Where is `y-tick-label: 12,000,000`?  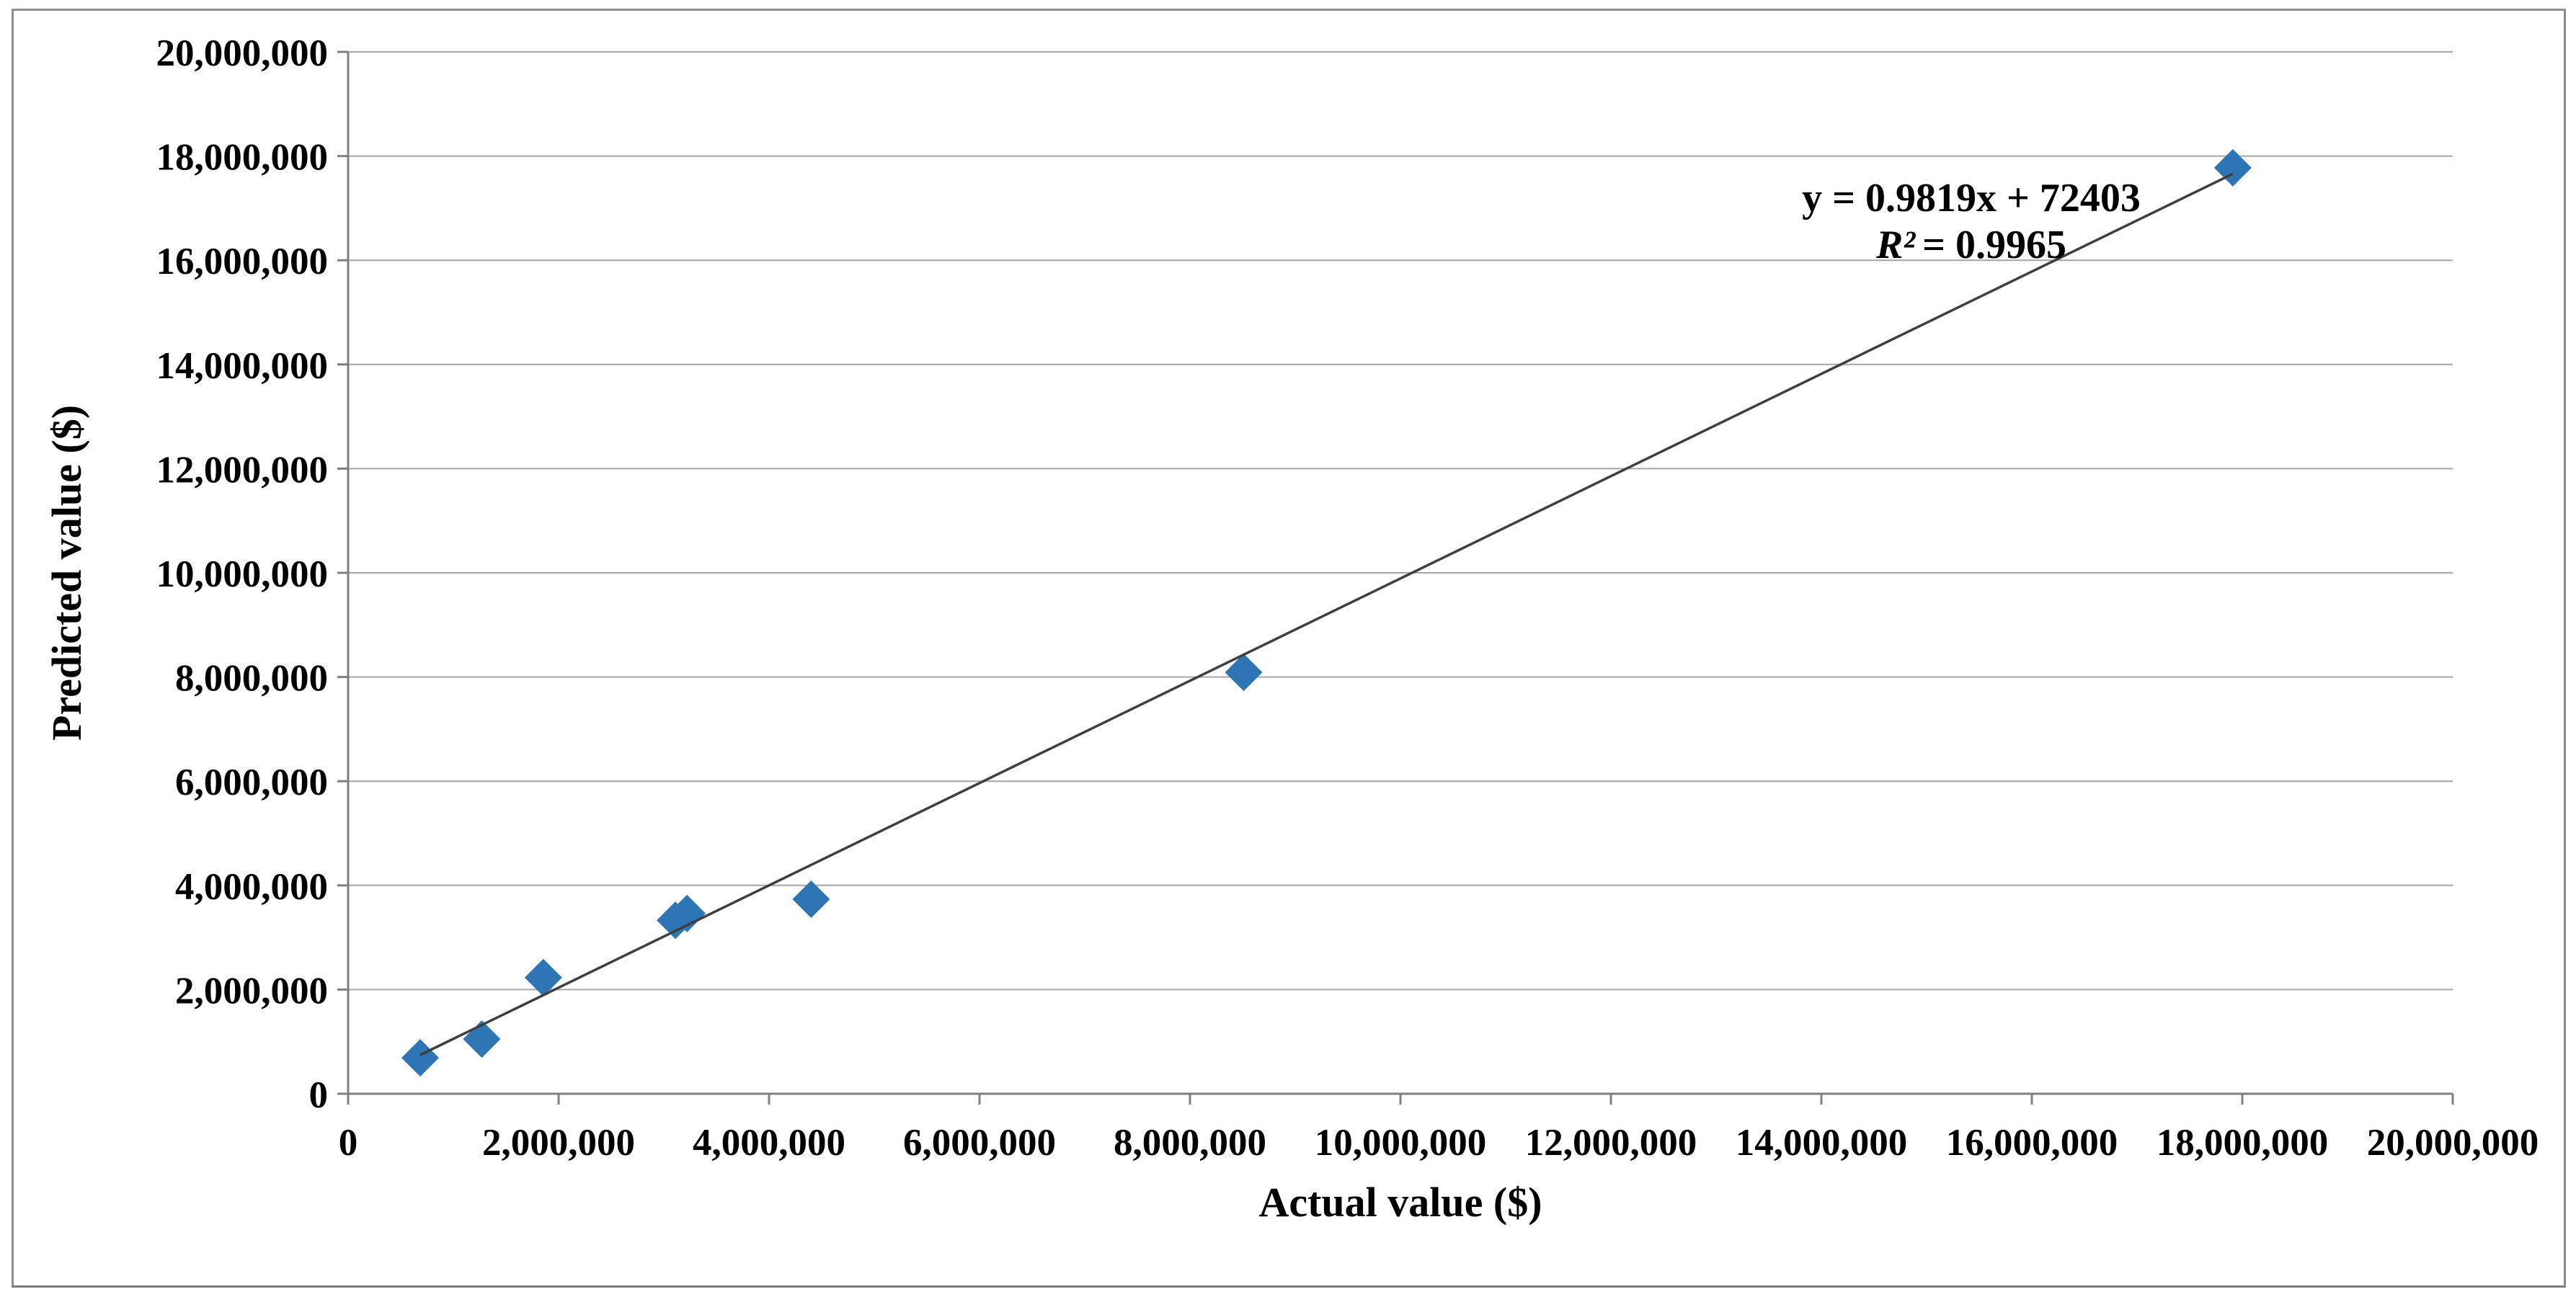
y-tick-label: 12,000,000 is located at coordinates (243, 470).